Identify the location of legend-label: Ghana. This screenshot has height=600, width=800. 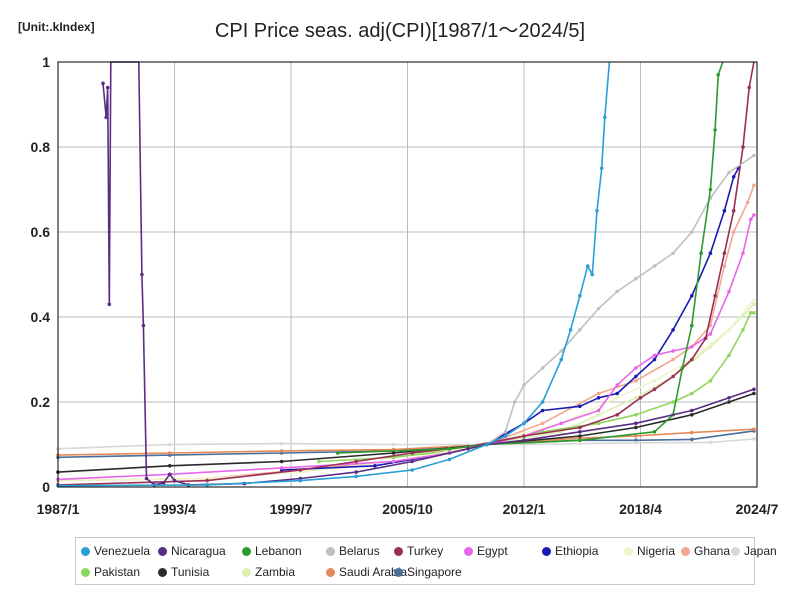
(712, 551).